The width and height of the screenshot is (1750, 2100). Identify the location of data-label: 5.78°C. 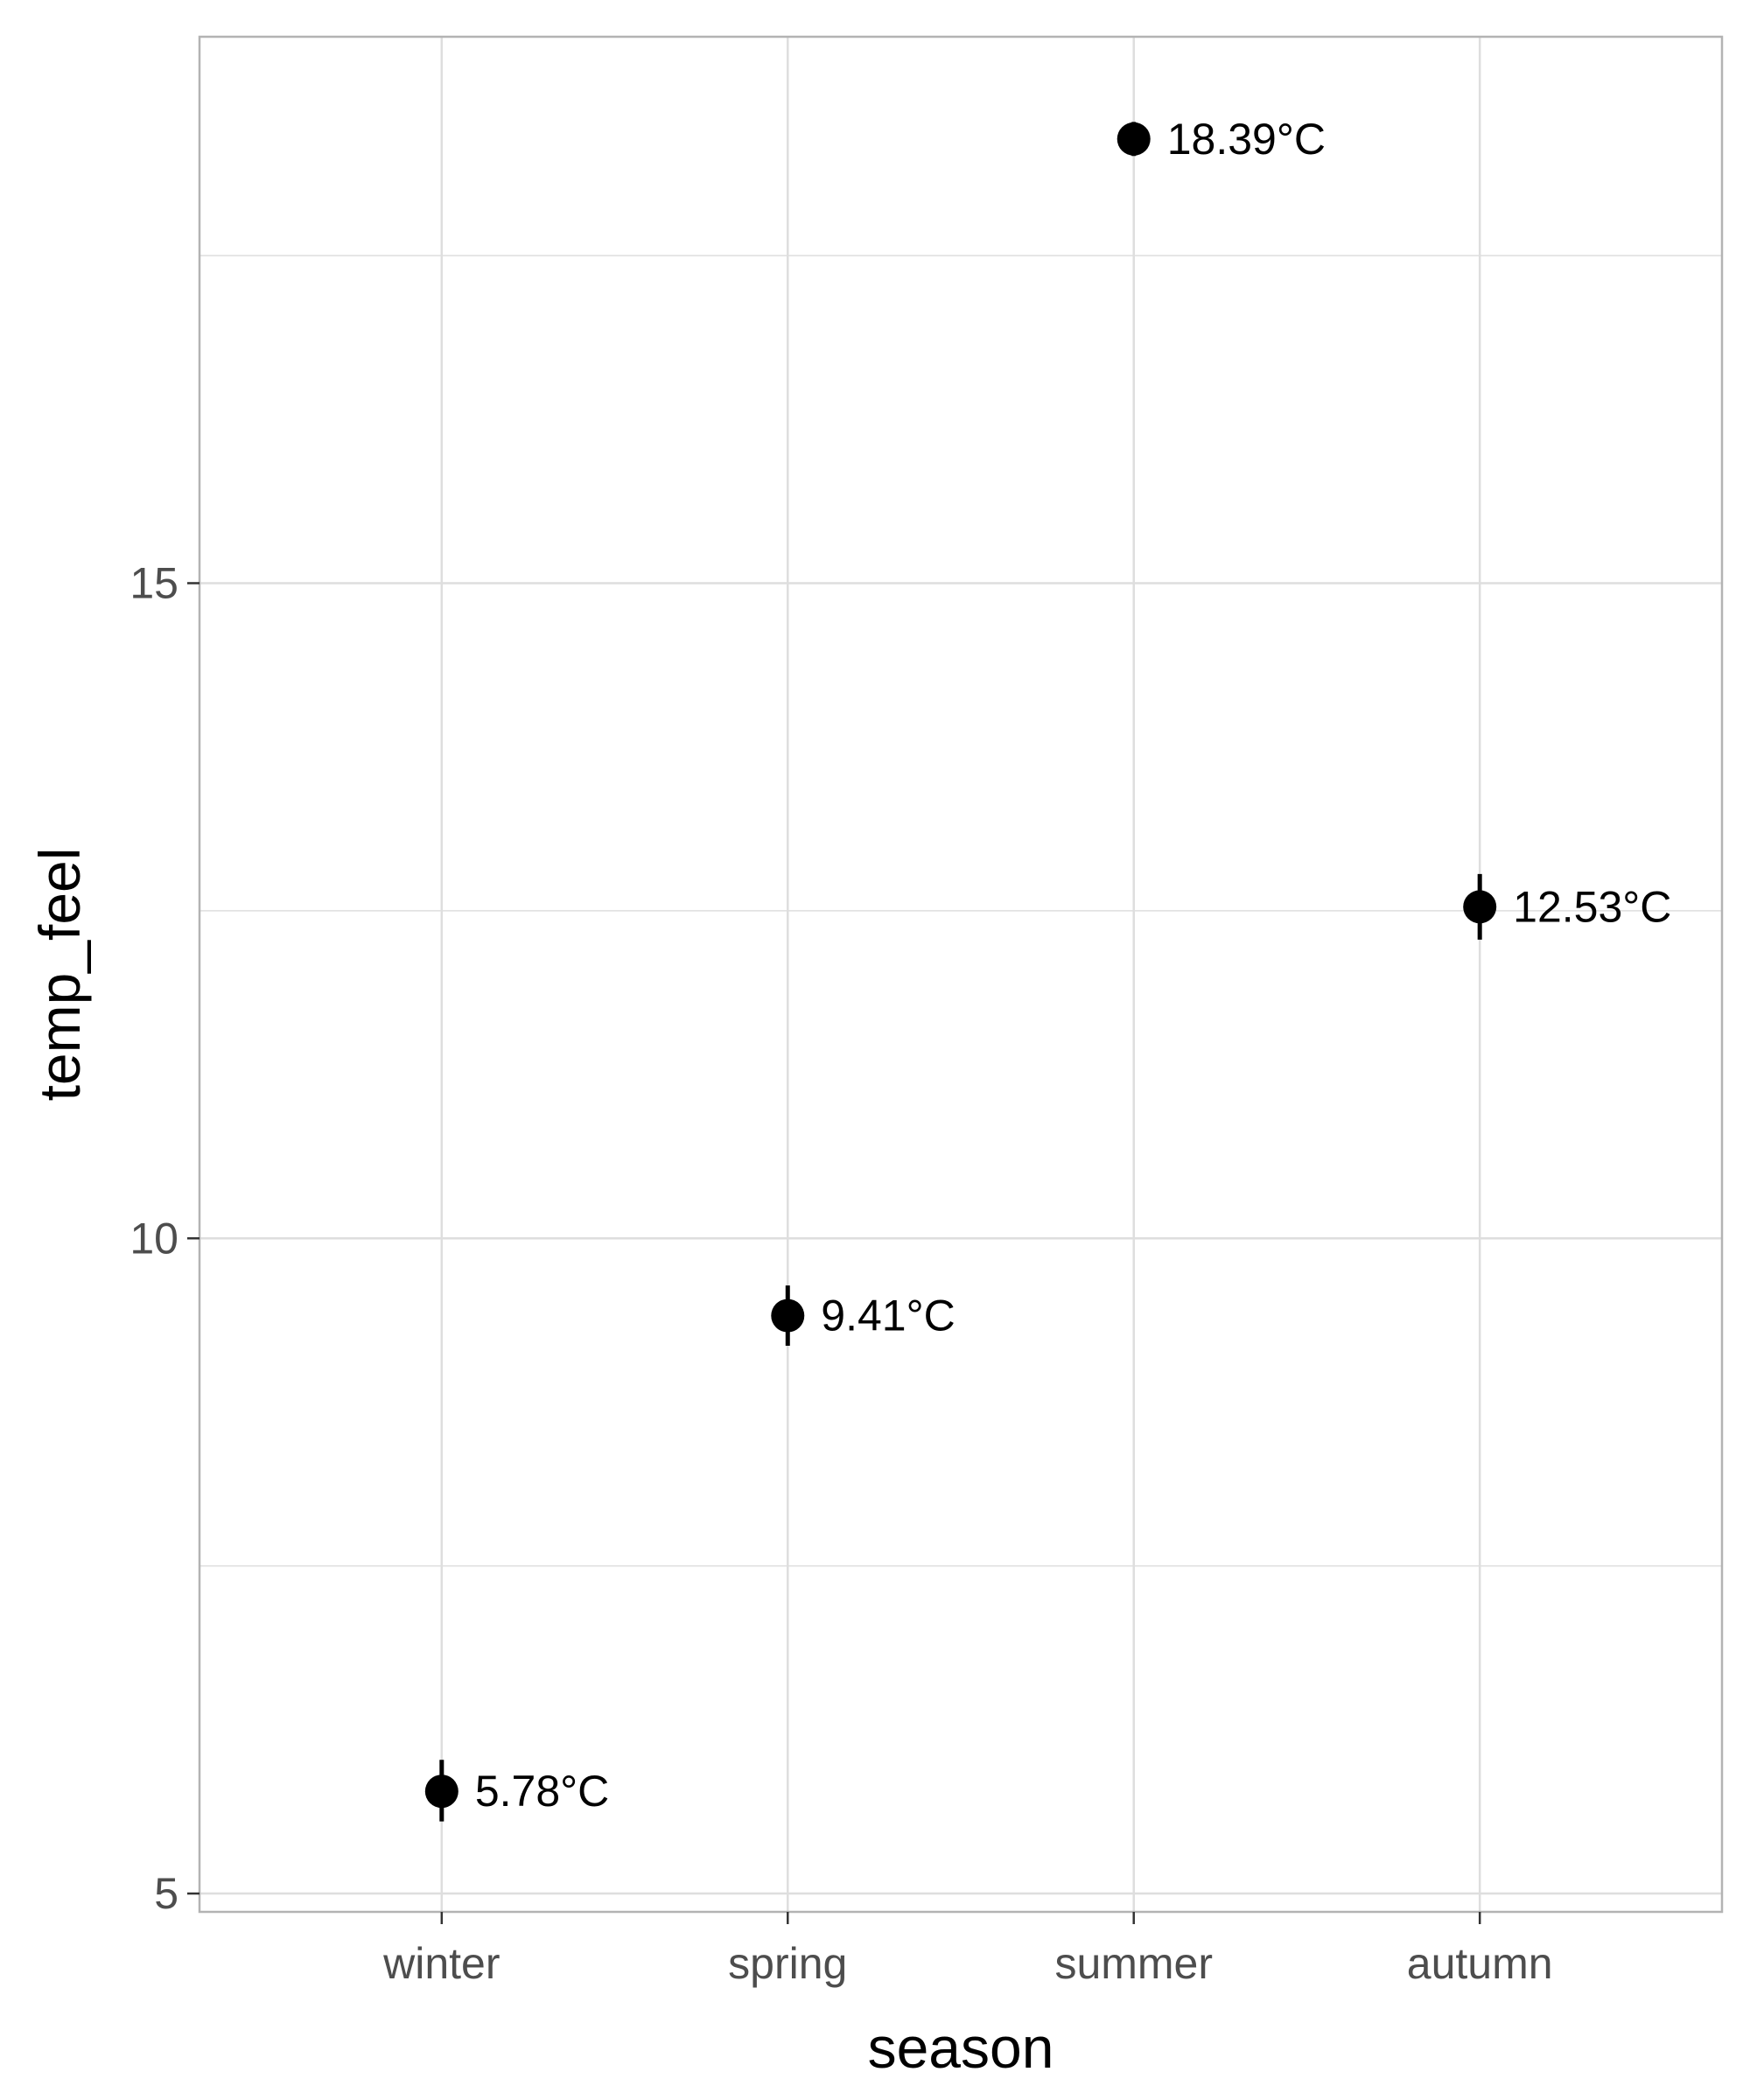
(542, 1791).